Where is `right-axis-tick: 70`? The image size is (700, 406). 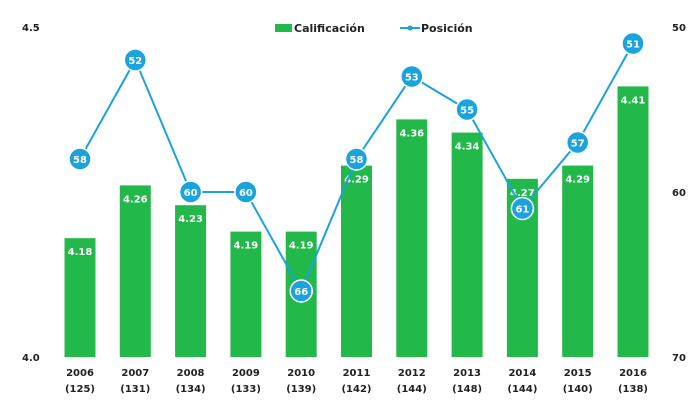
right-axis-tick: 70 is located at coordinates (679, 358).